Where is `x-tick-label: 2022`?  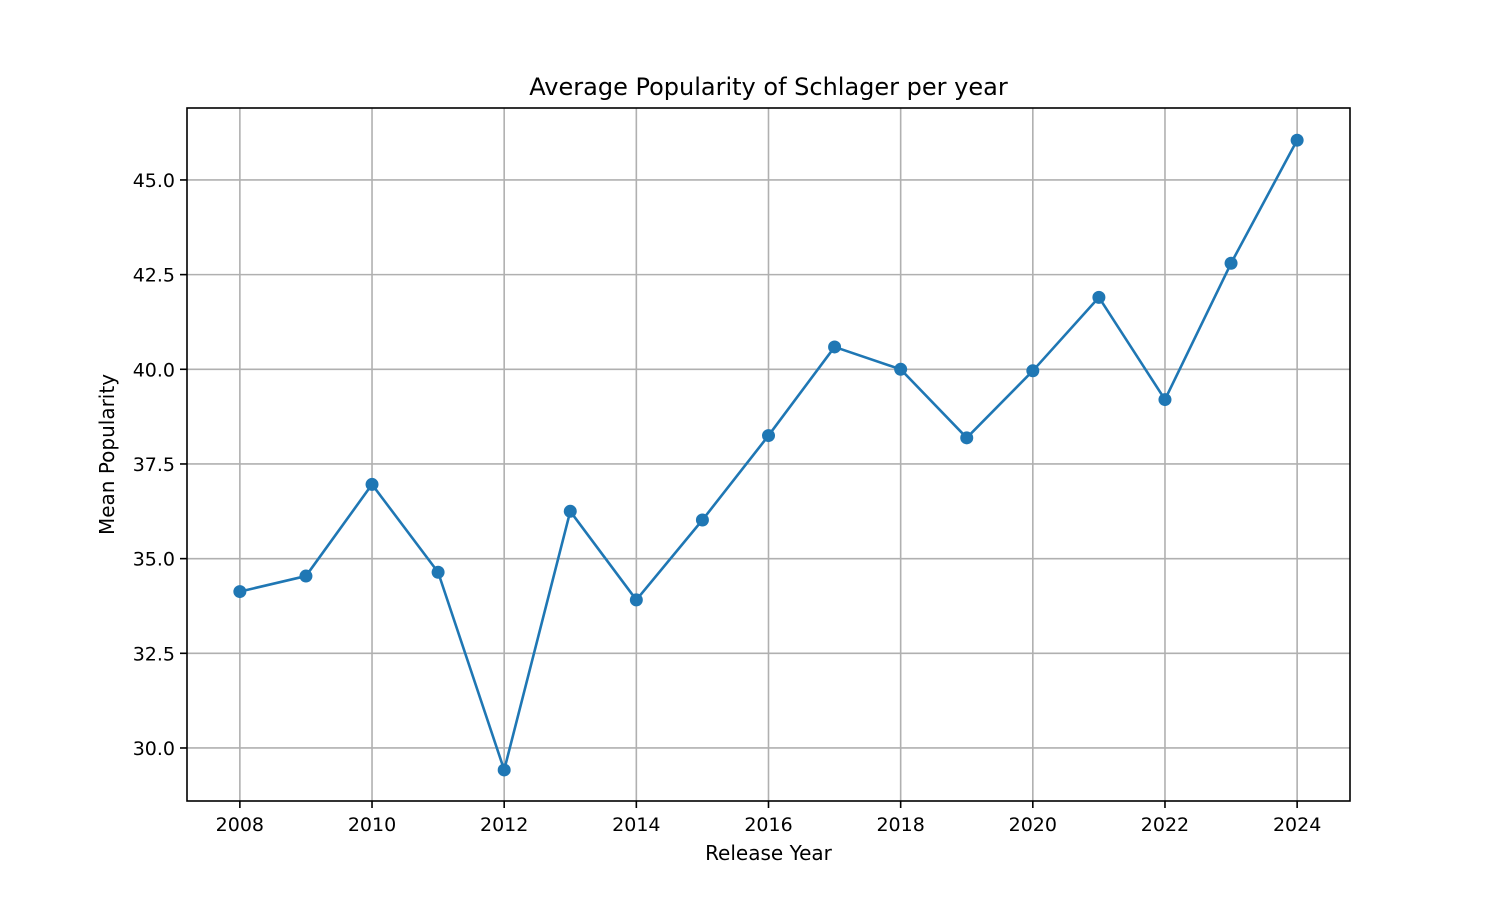
x-tick-label: 2022 is located at coordinates (1165, 825).